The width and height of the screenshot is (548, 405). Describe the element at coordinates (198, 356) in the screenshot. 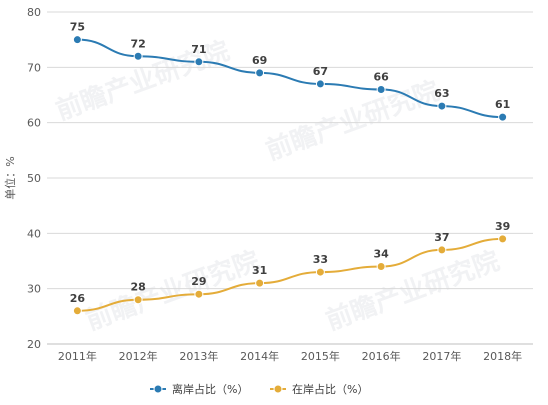

I see `x-tick-label: 2013年` at that location.